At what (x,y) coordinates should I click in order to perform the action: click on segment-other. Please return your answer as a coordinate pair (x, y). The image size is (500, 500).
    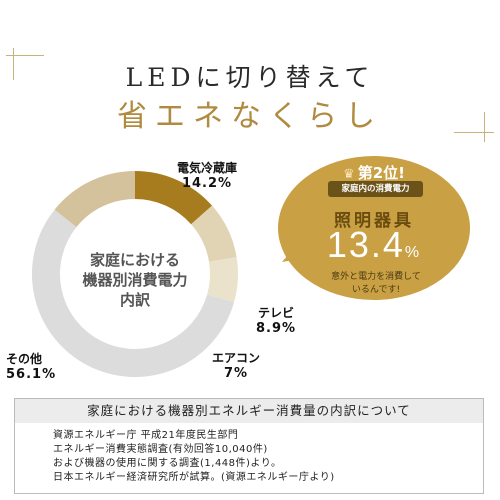
    Looking at the image, I should click on (133, 293).